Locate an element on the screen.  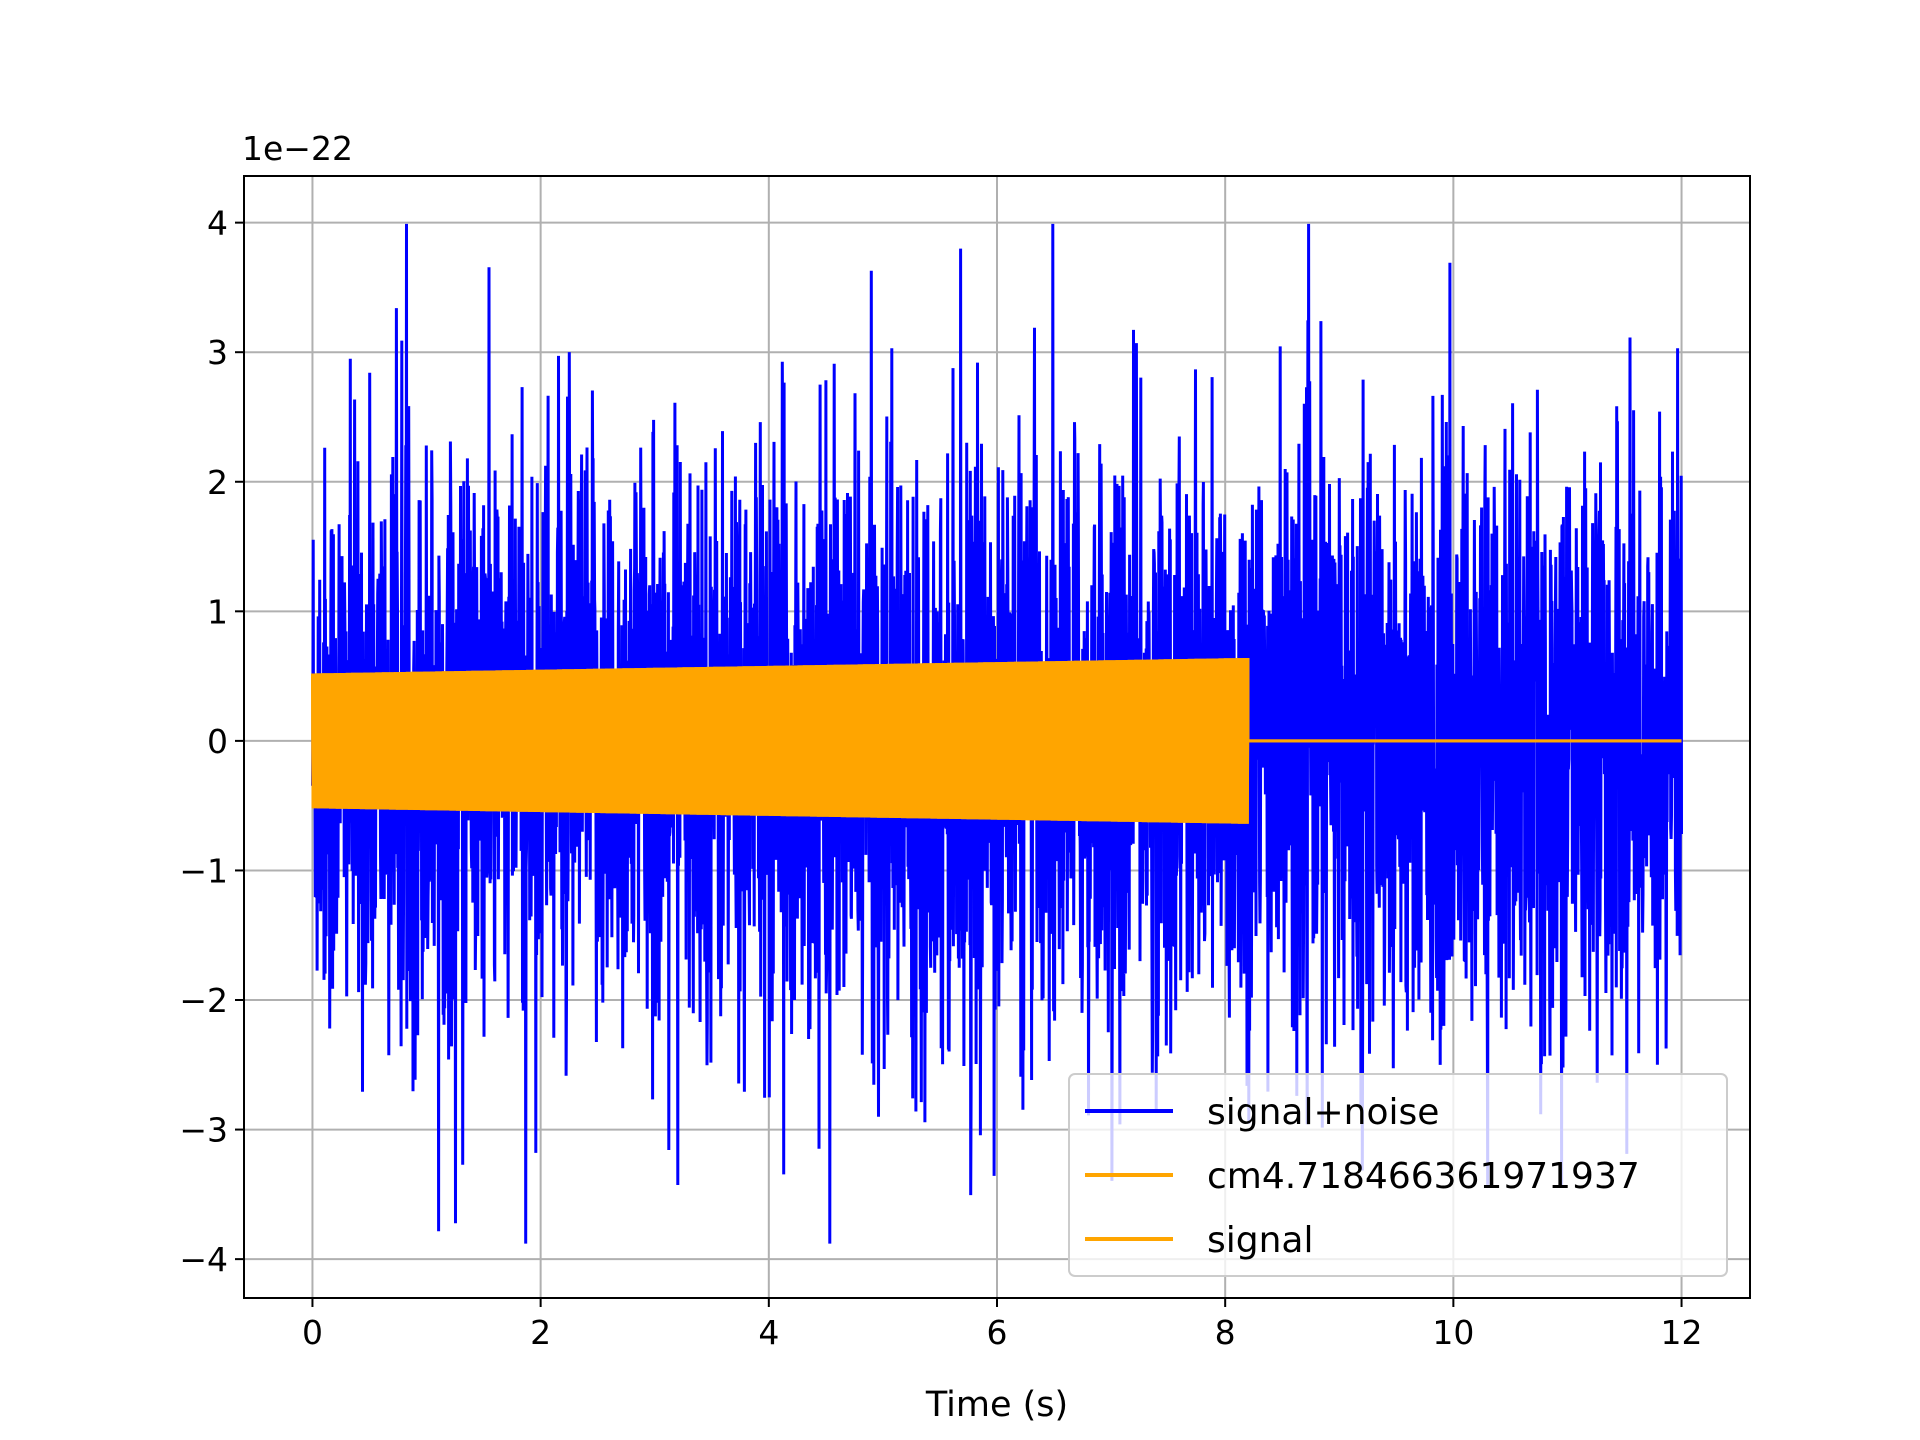
legend-label: cm4.718466361971937 is located at coordinates (1423, 1176).